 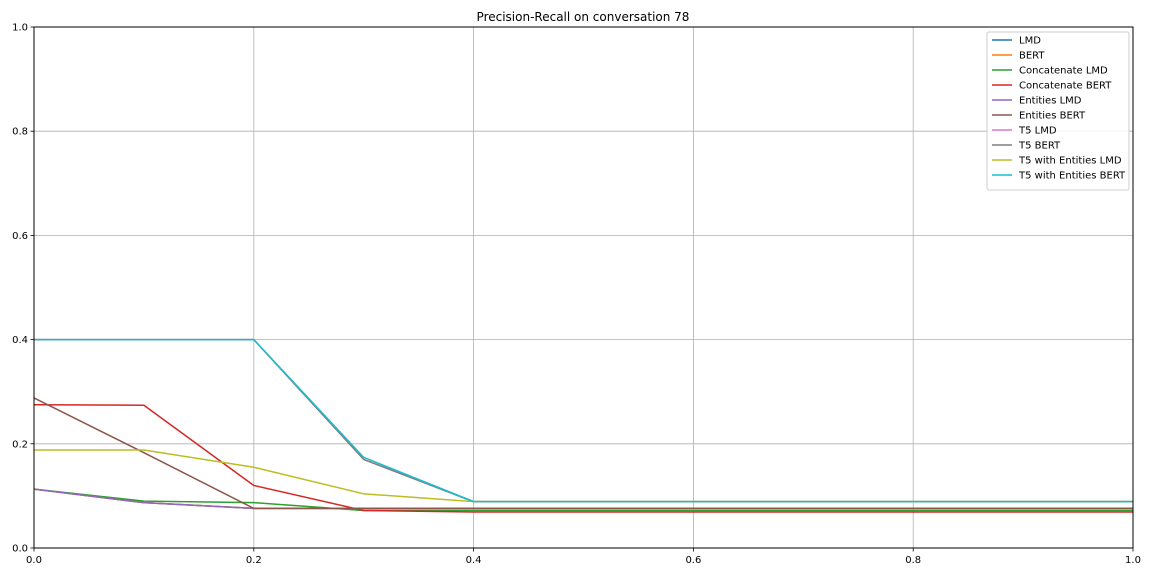 I want to click on x-tick-label: 0.0, so click(x=34, y=560).